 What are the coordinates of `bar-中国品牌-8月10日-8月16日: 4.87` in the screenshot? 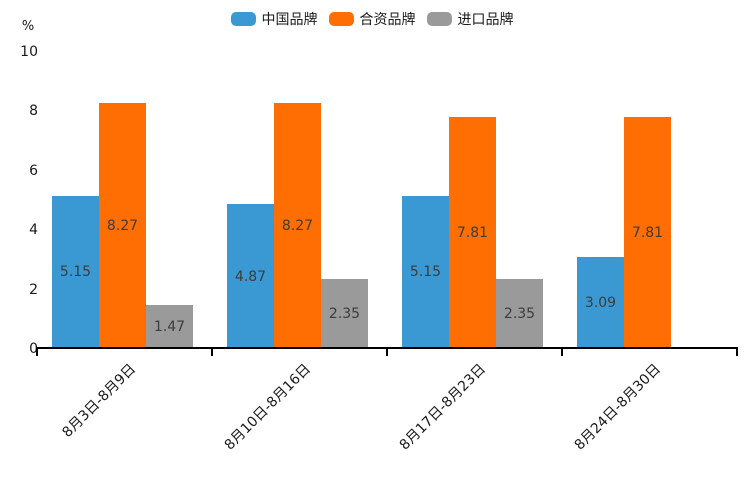 It's located at (250, 276).